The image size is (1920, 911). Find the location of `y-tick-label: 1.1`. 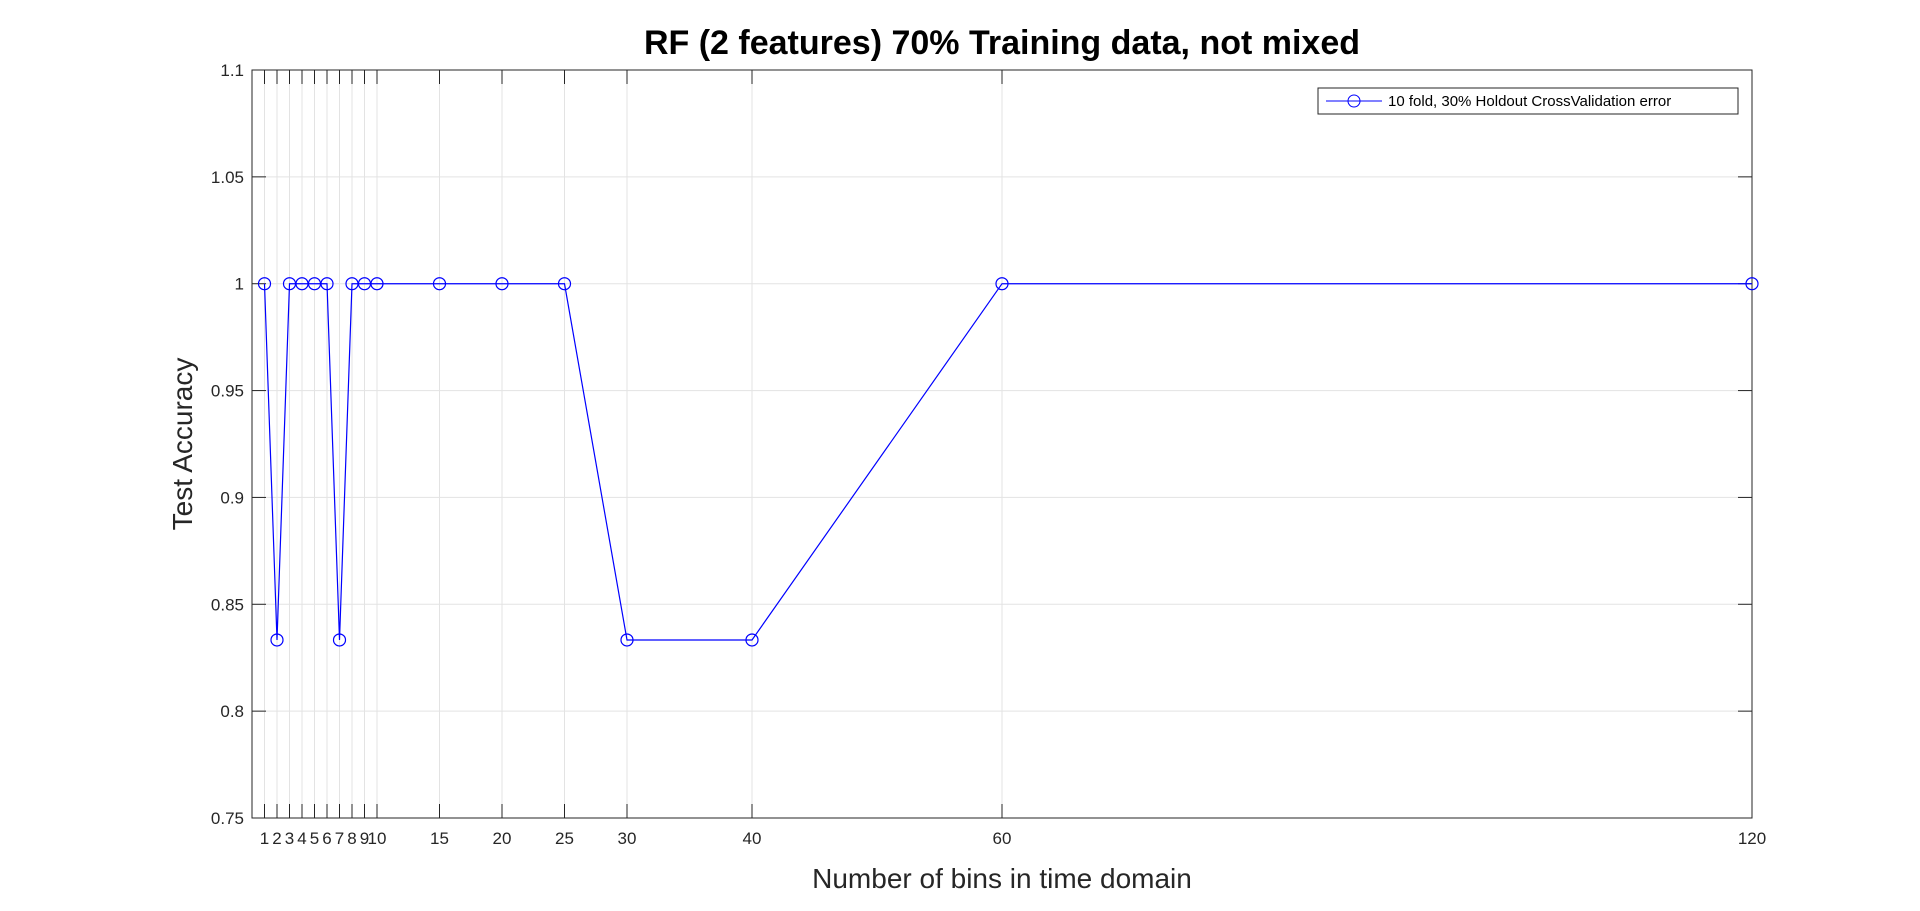

y-tick-label: 1.1 is located at coordinates (232, 70).